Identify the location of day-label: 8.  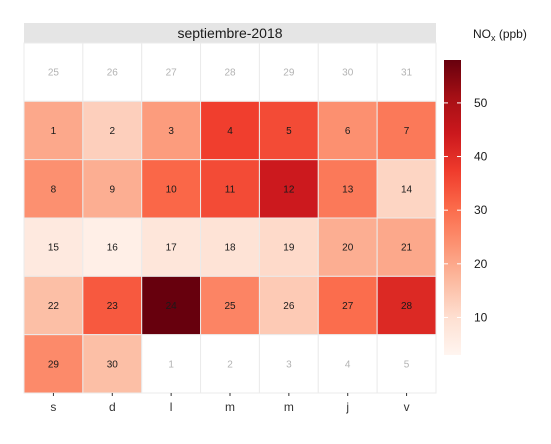
(54, 189).